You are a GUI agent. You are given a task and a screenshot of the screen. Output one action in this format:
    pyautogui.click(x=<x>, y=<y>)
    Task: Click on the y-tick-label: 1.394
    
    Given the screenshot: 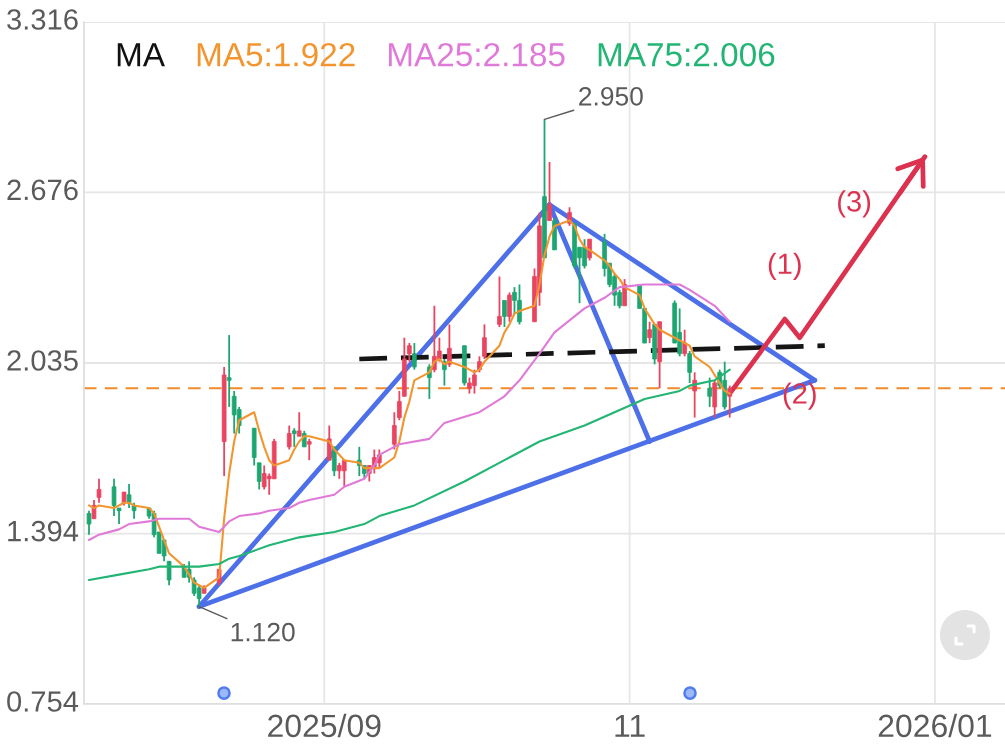 What is the action you would take?
    pyautogui.click(x=43, y=531)
    